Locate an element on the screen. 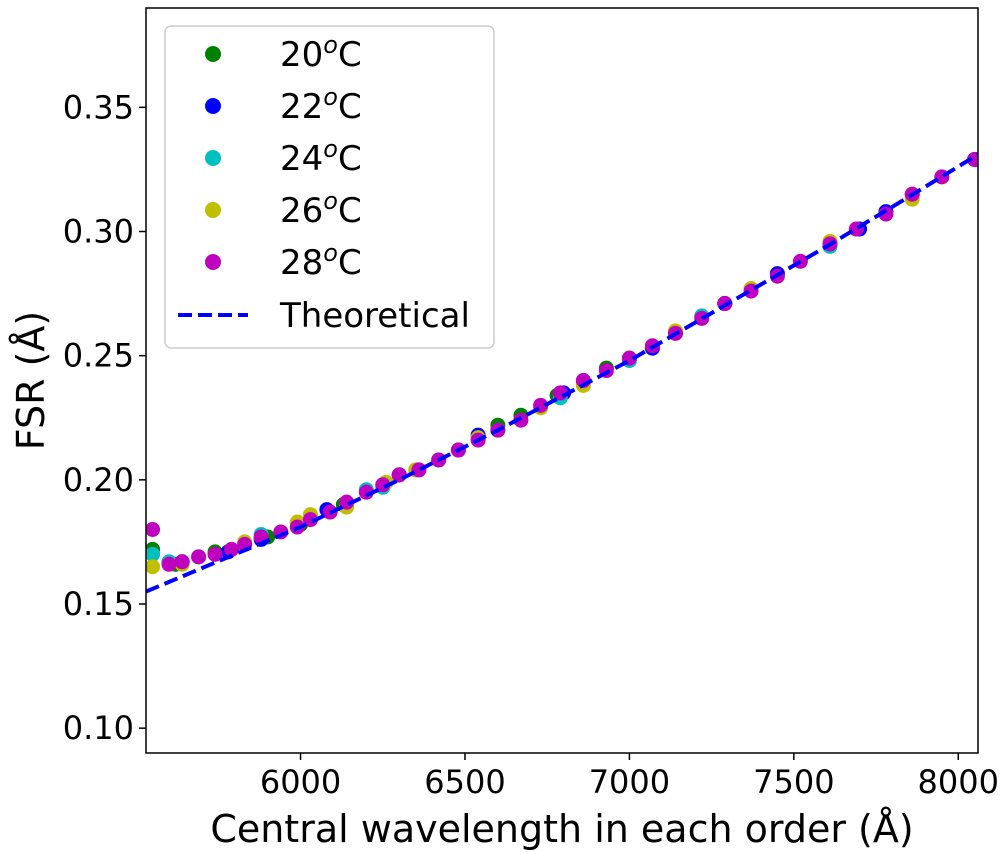 Image resolution: width=1002 pixels, height=852 pixels. x-tick-label: 7500 is located at coordinates (793, 782).